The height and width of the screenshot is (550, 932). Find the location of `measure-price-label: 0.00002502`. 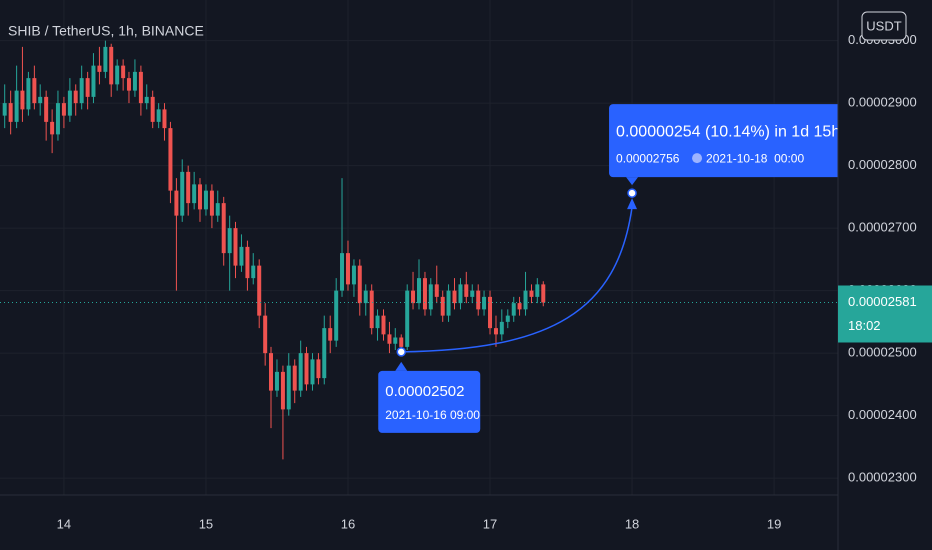

measure-price-label: 0.00002502 is located at coordinates (424, 391).